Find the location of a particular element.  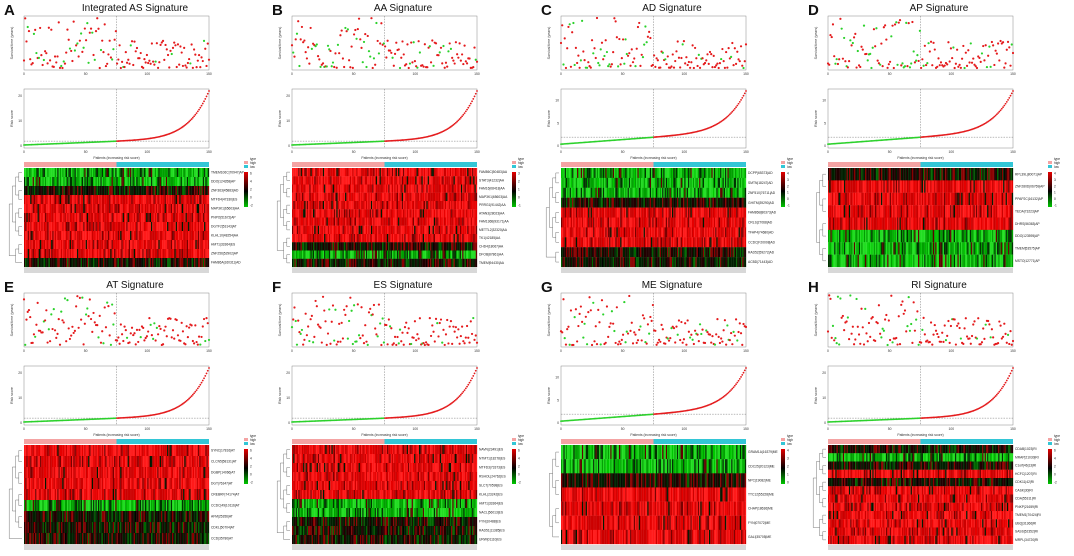

dendrogram-branch is located at coordinates (20, 231).